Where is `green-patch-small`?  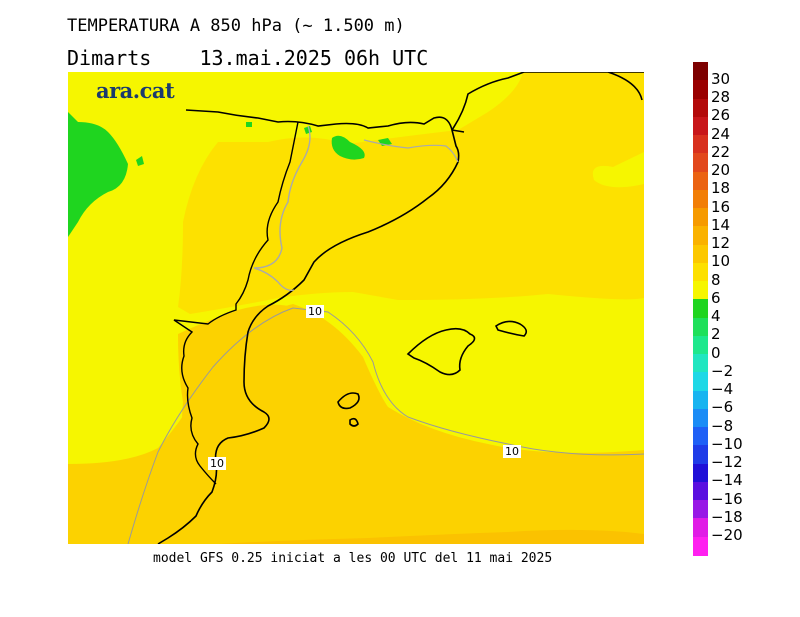
green-patch-small is located at coordinates (140, 161).